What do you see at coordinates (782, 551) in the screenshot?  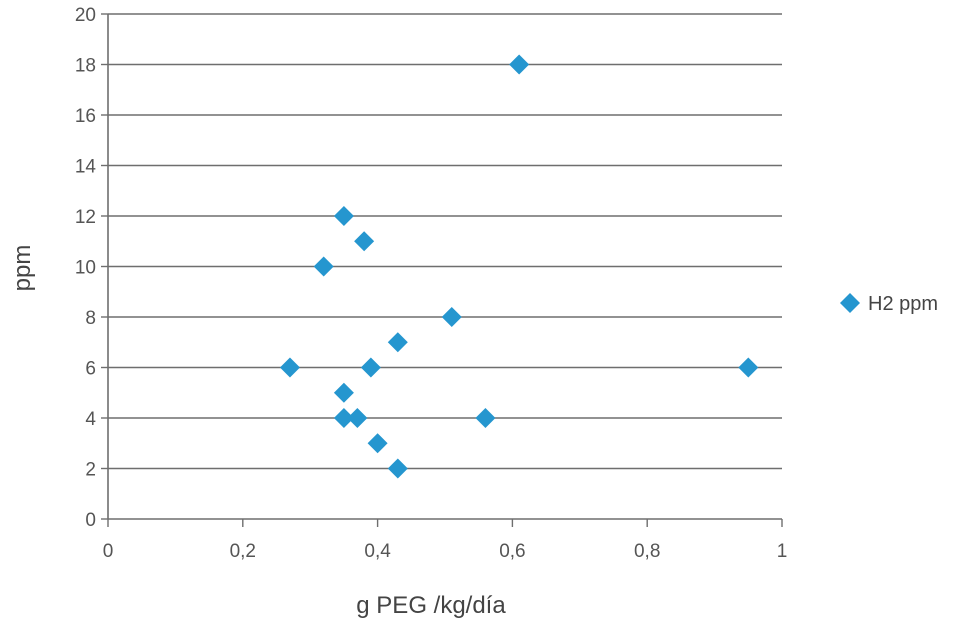 I see `x-tick-label: 1` at bounding box center [782, 551].